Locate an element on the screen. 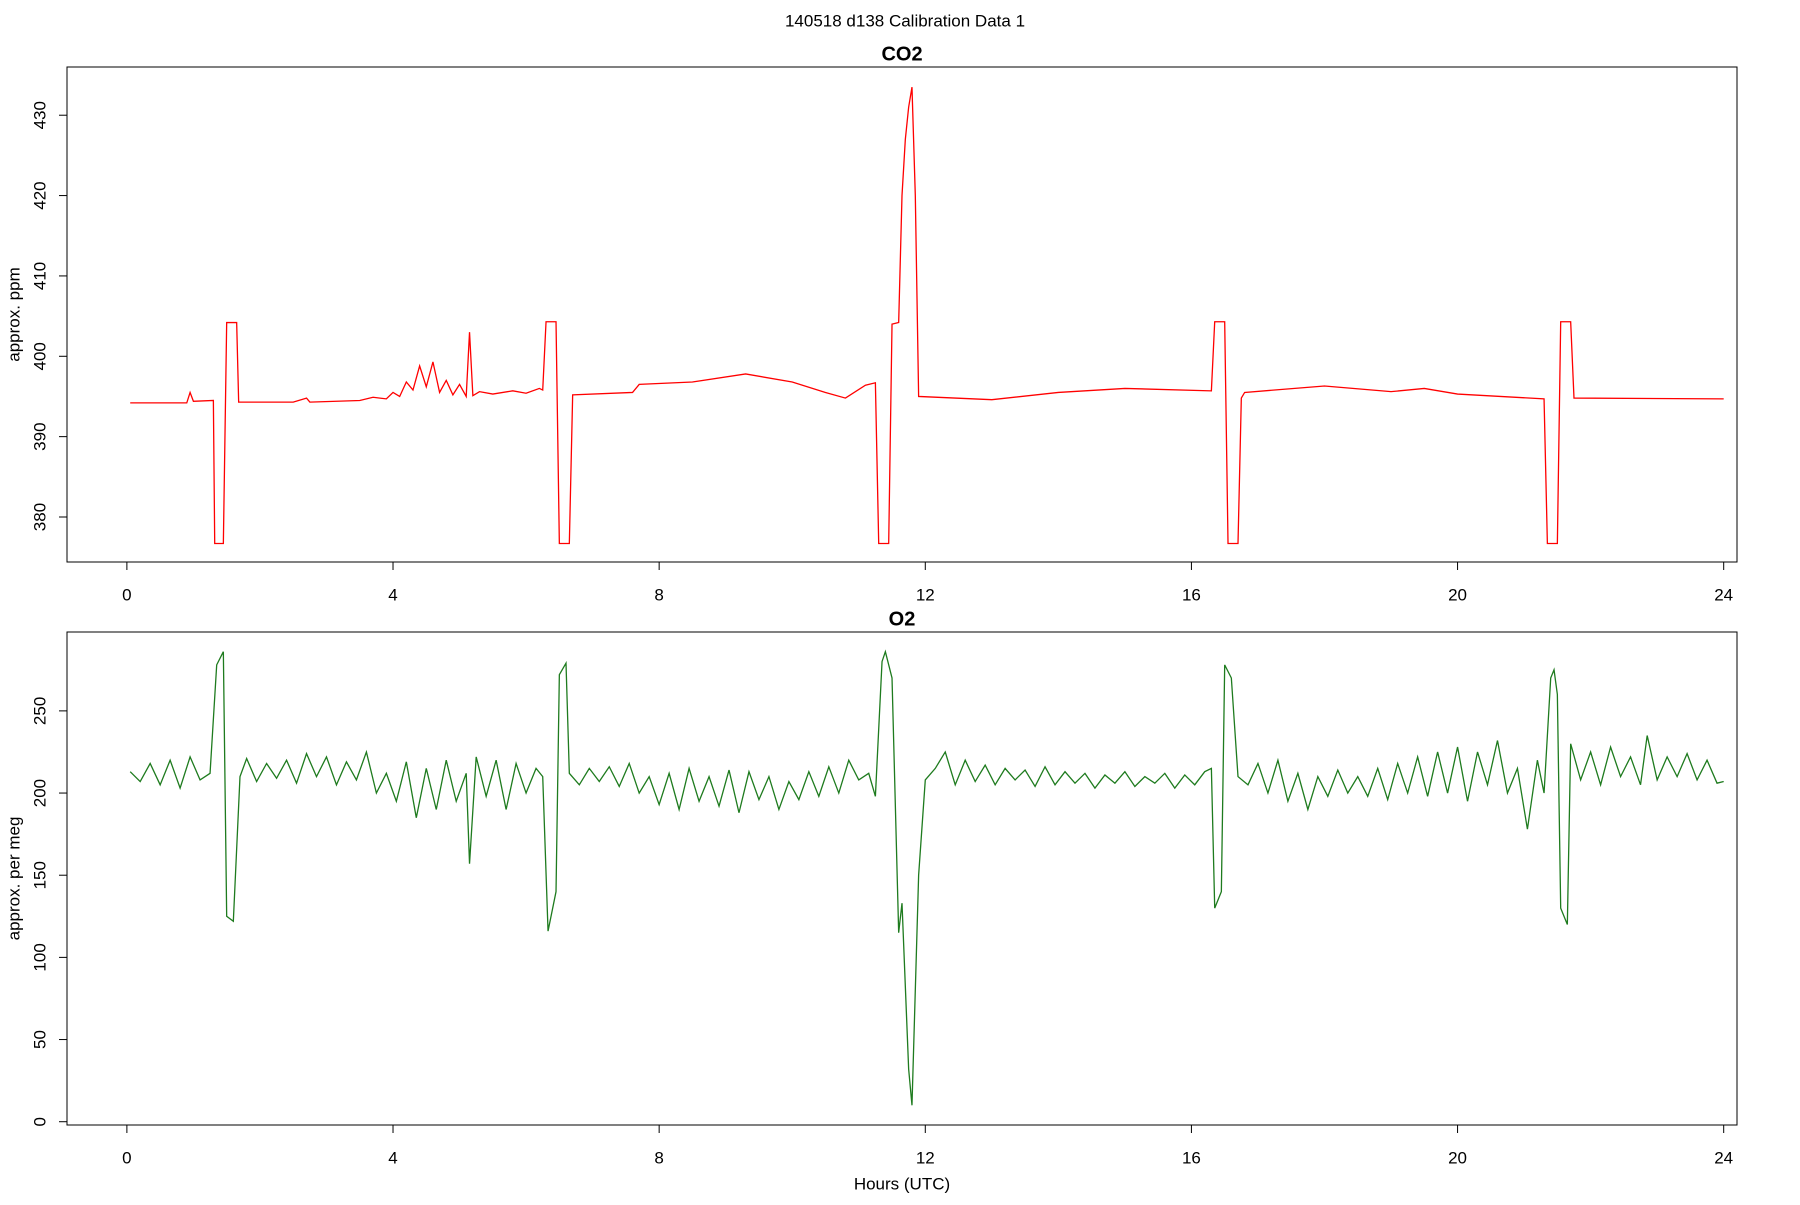 The width and height of the screenshot is (1800, 1205). panel-title: CO2 is located at coordinates (901, 54).